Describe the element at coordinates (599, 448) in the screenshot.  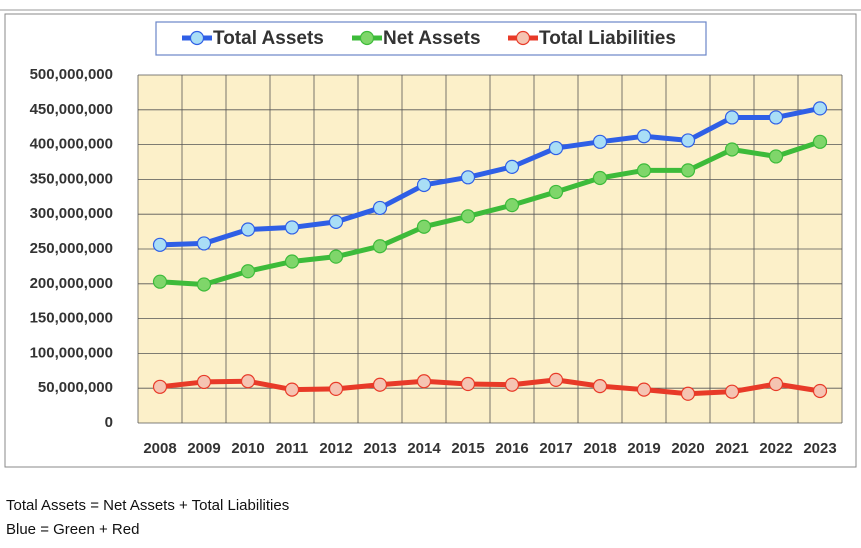
I see `x-tick-label: 2018` at that location.